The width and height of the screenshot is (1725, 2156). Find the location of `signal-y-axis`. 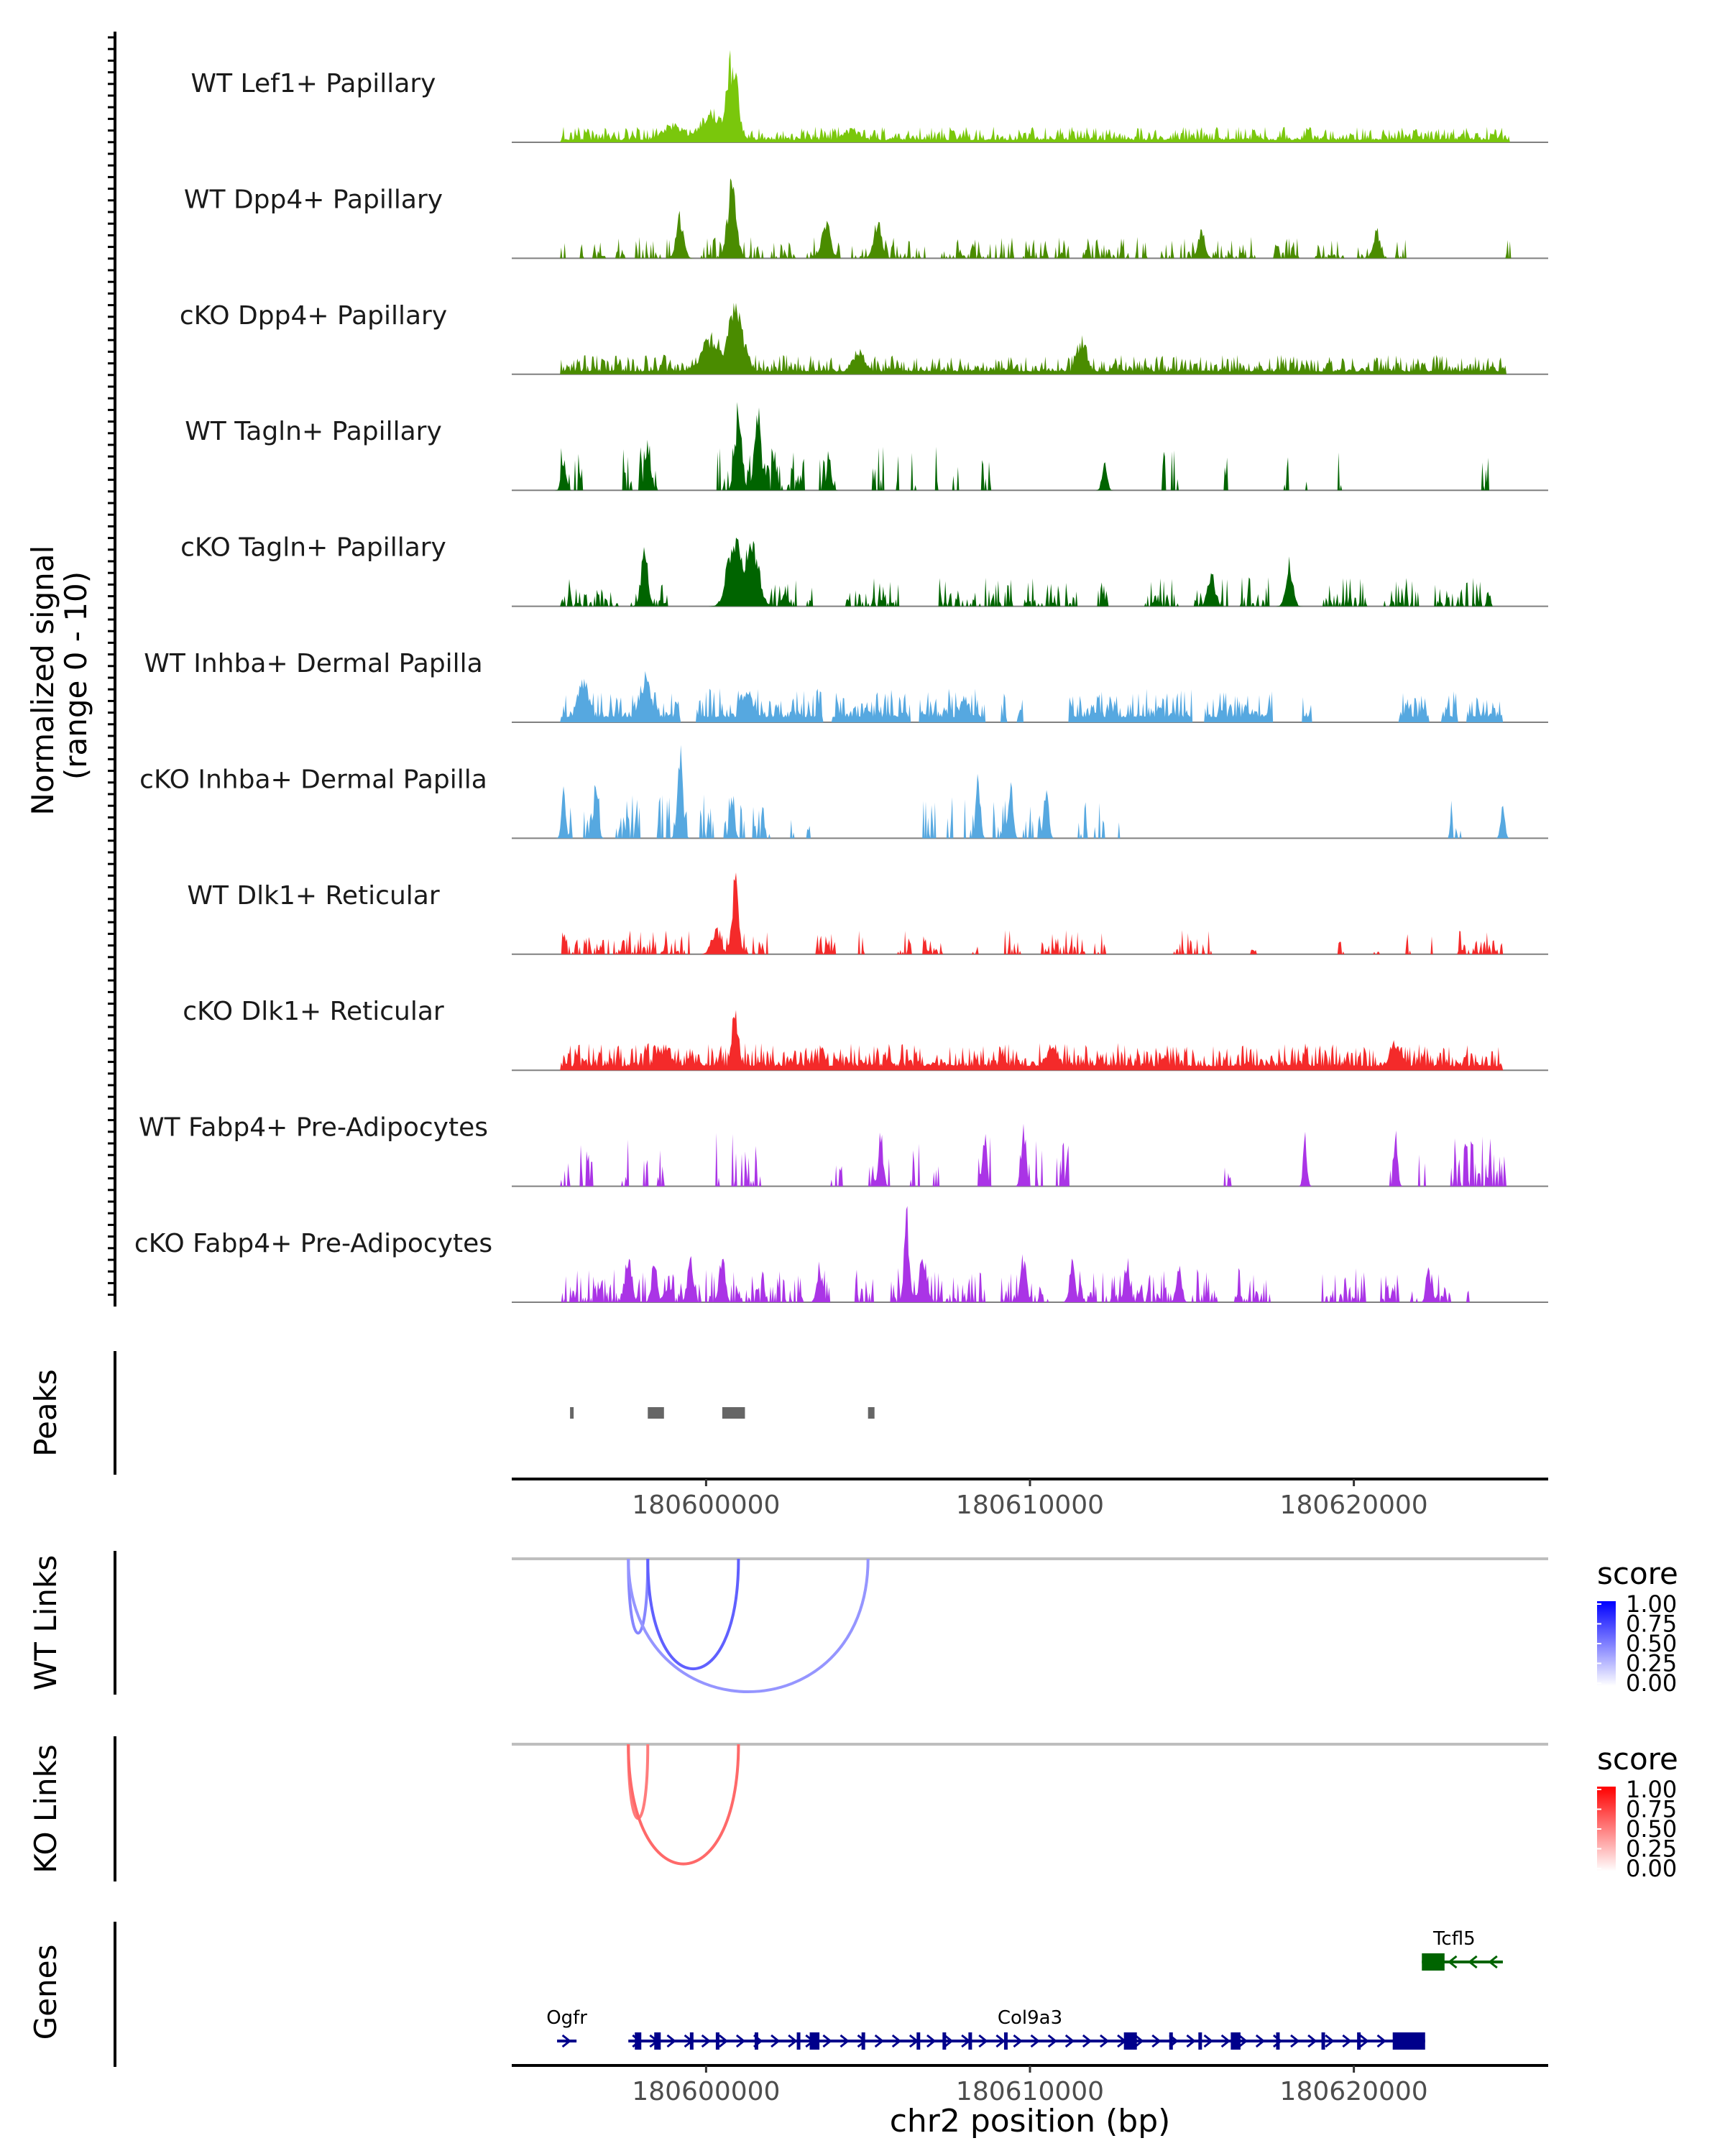

signal-y-axis is located at coordinates (112, 669).